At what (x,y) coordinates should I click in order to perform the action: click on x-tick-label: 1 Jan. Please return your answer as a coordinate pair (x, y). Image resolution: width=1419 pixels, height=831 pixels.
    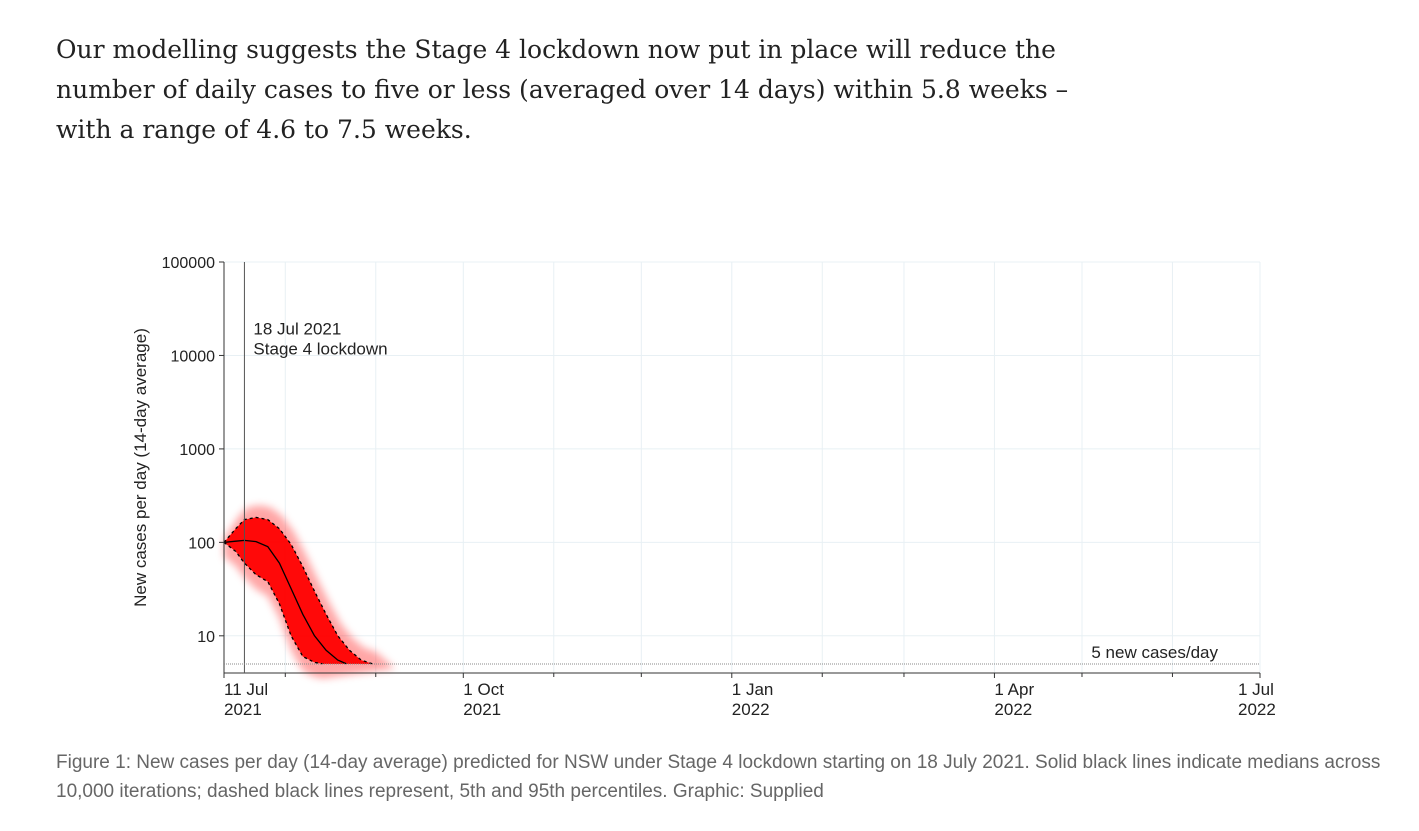
    Looking at the image, I should click on (753, 689).